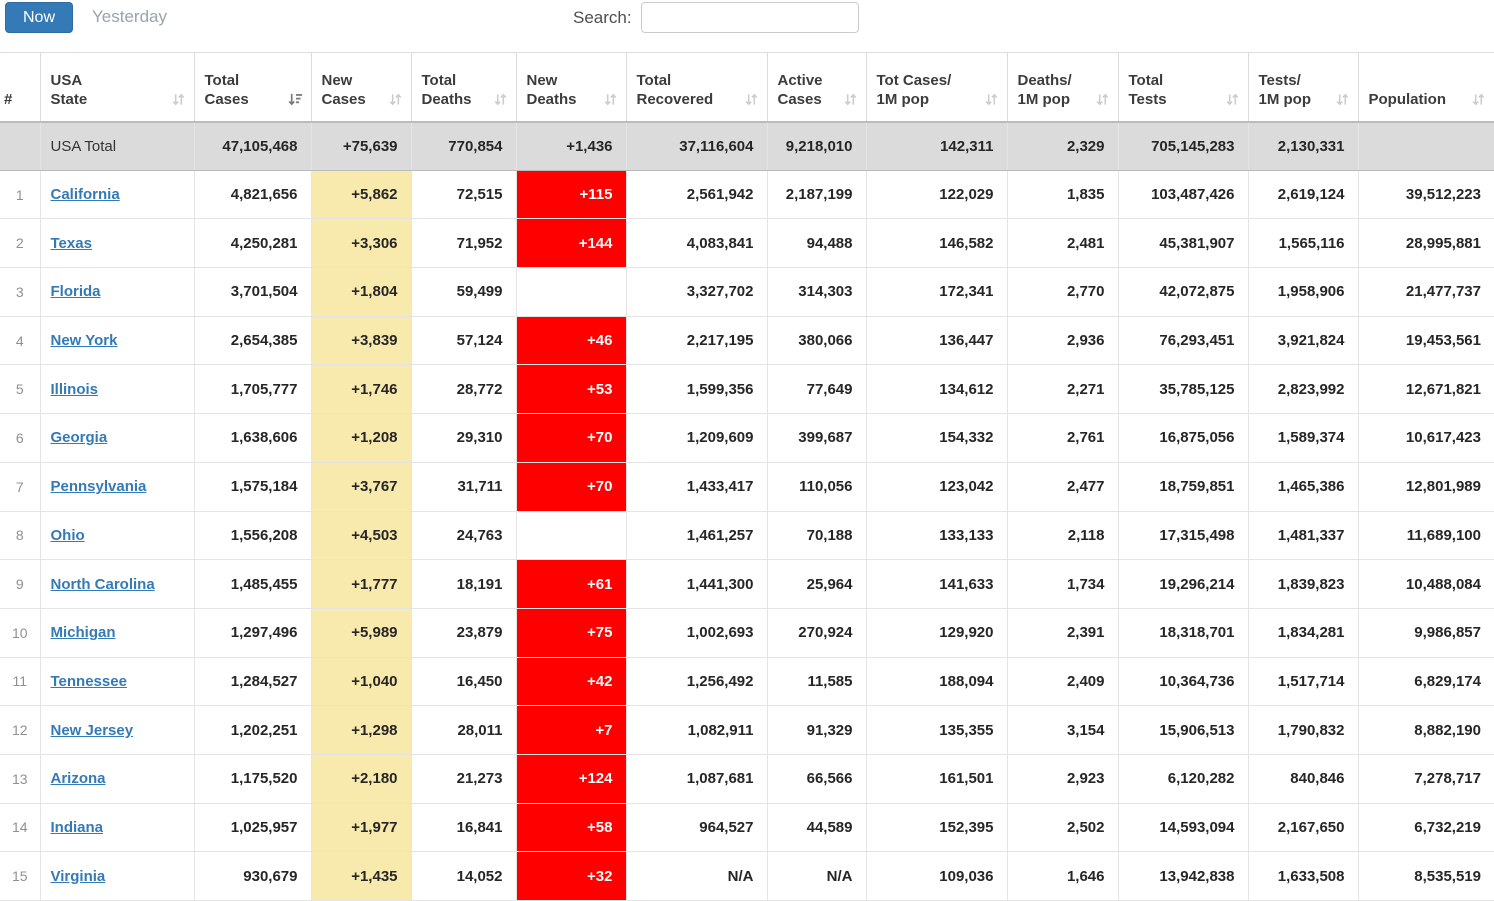  What do you see at coordinates (1426, 487) in the screenshot?
I see `cell-population: 12,801,989` at bounding box center [1426, 487].